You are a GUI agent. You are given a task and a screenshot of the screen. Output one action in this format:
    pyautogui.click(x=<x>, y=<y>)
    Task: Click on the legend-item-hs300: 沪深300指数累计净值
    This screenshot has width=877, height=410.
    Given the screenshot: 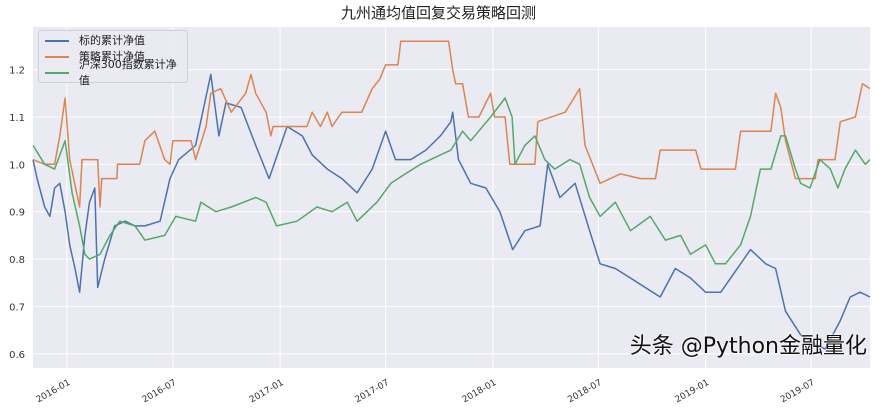 What is the action you would take?
    pyautogui.click(x=116, y=72)
    